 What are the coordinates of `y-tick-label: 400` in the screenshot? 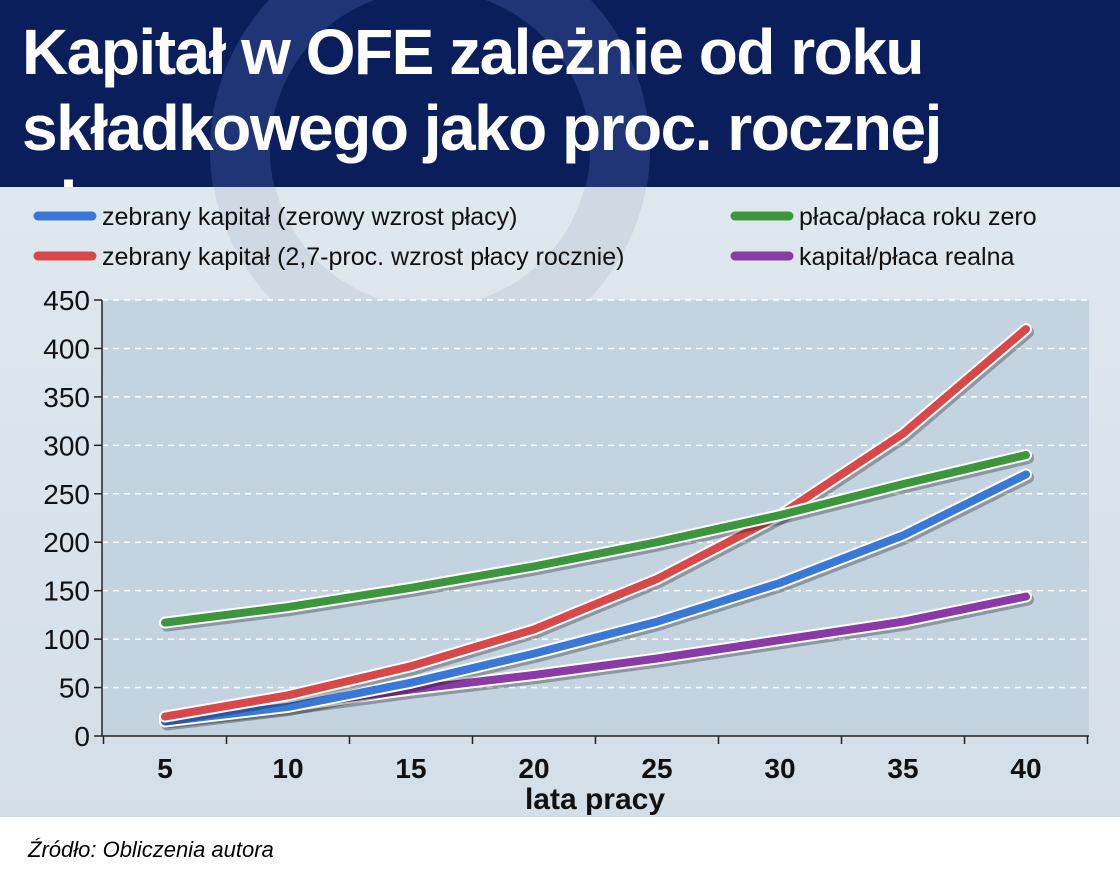 It's located at (66, 348).